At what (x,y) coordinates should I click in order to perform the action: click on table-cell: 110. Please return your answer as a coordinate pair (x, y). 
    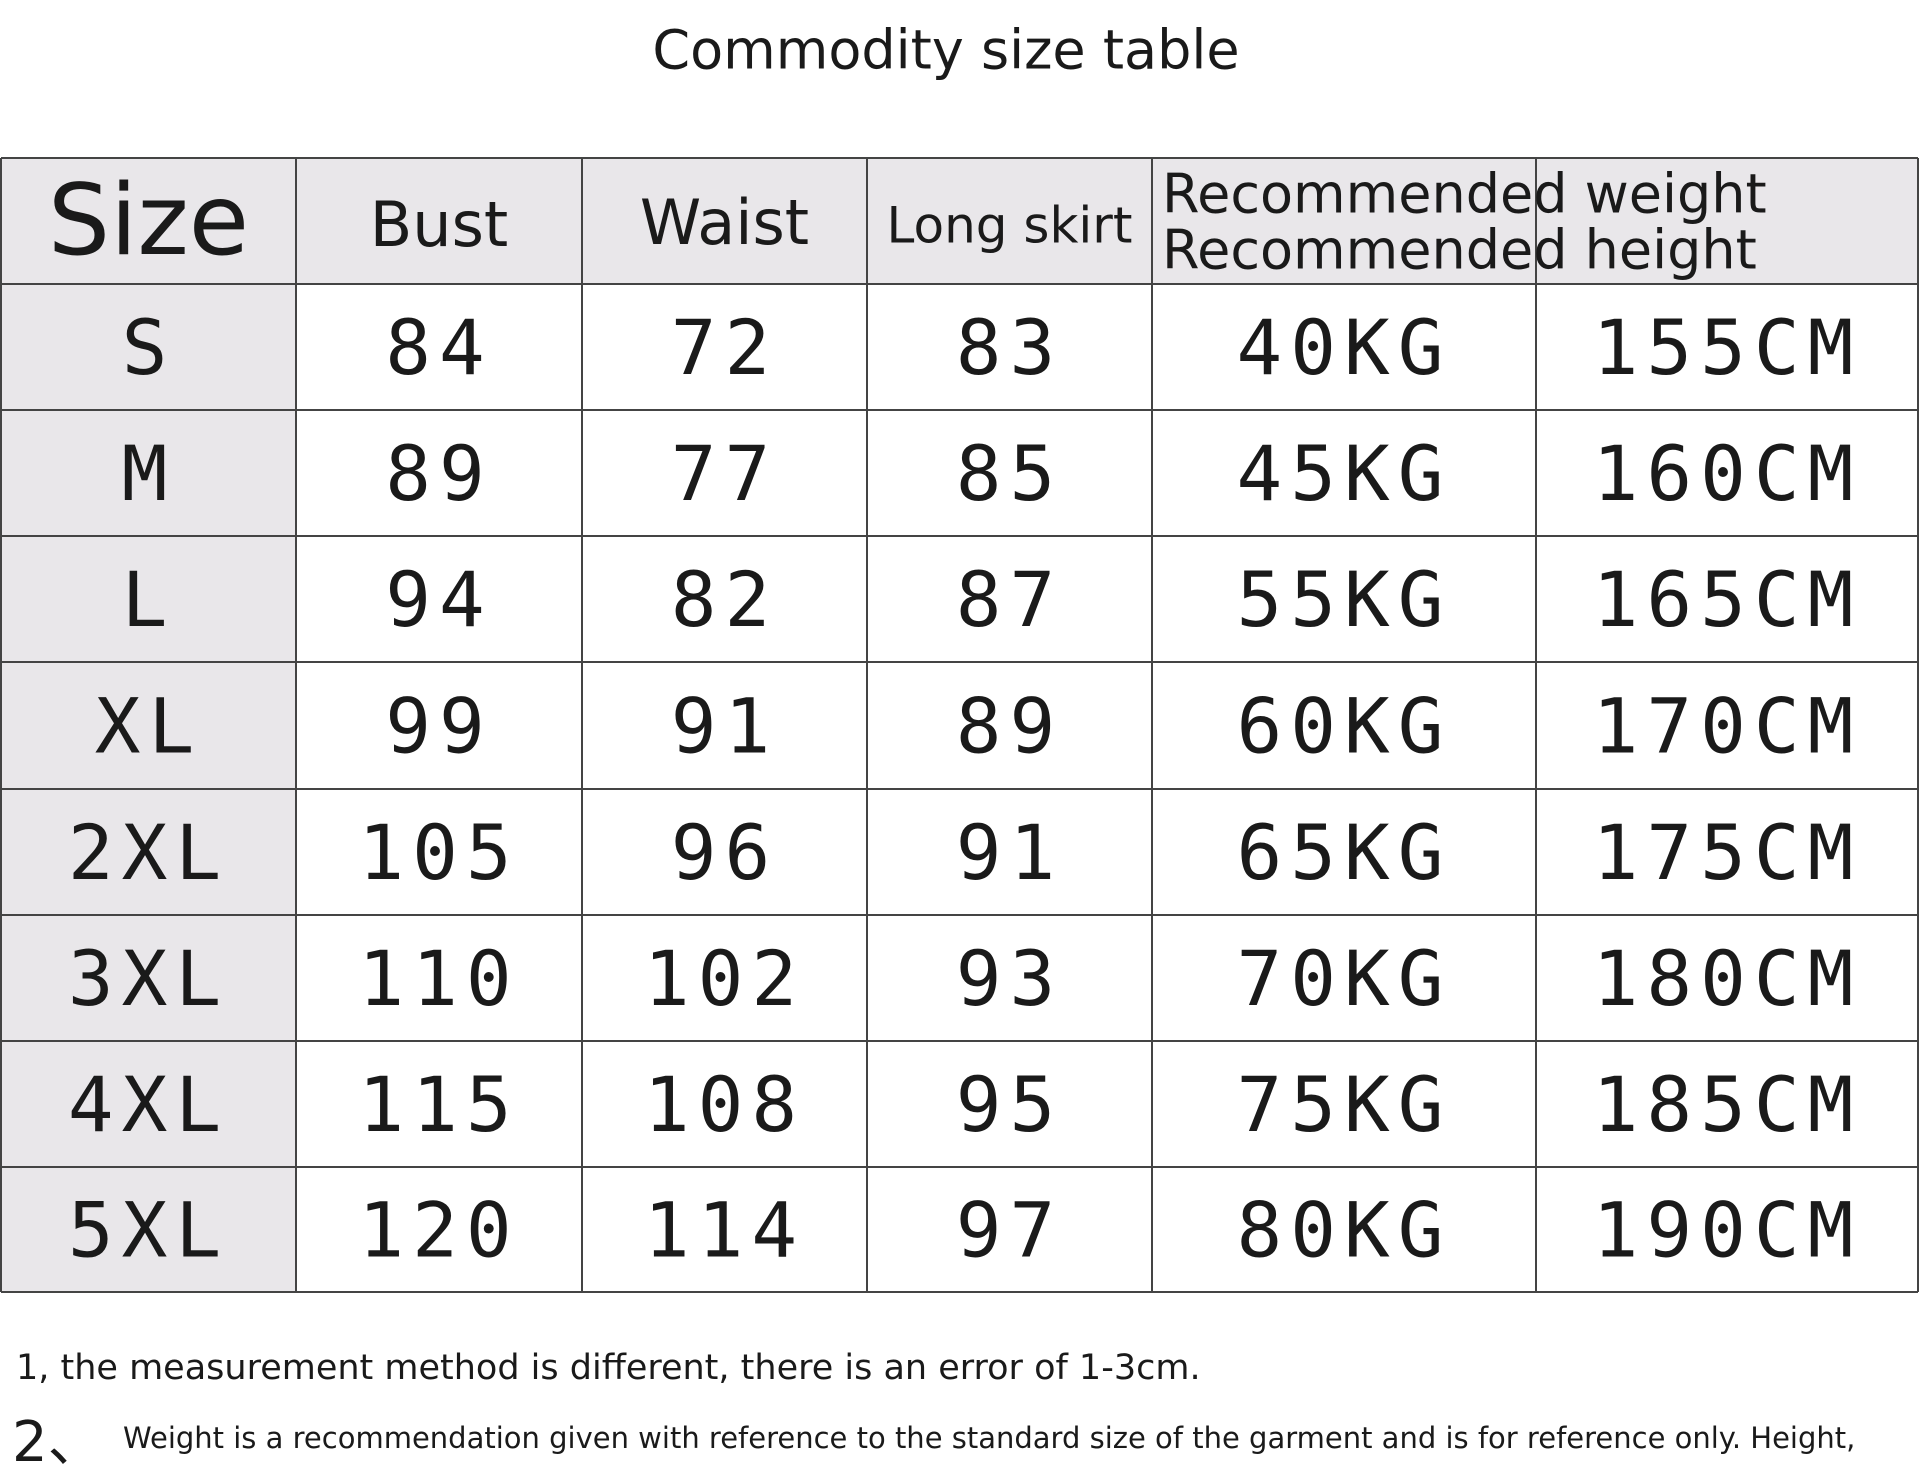
    Looking at the image, I should click on (438, 978).